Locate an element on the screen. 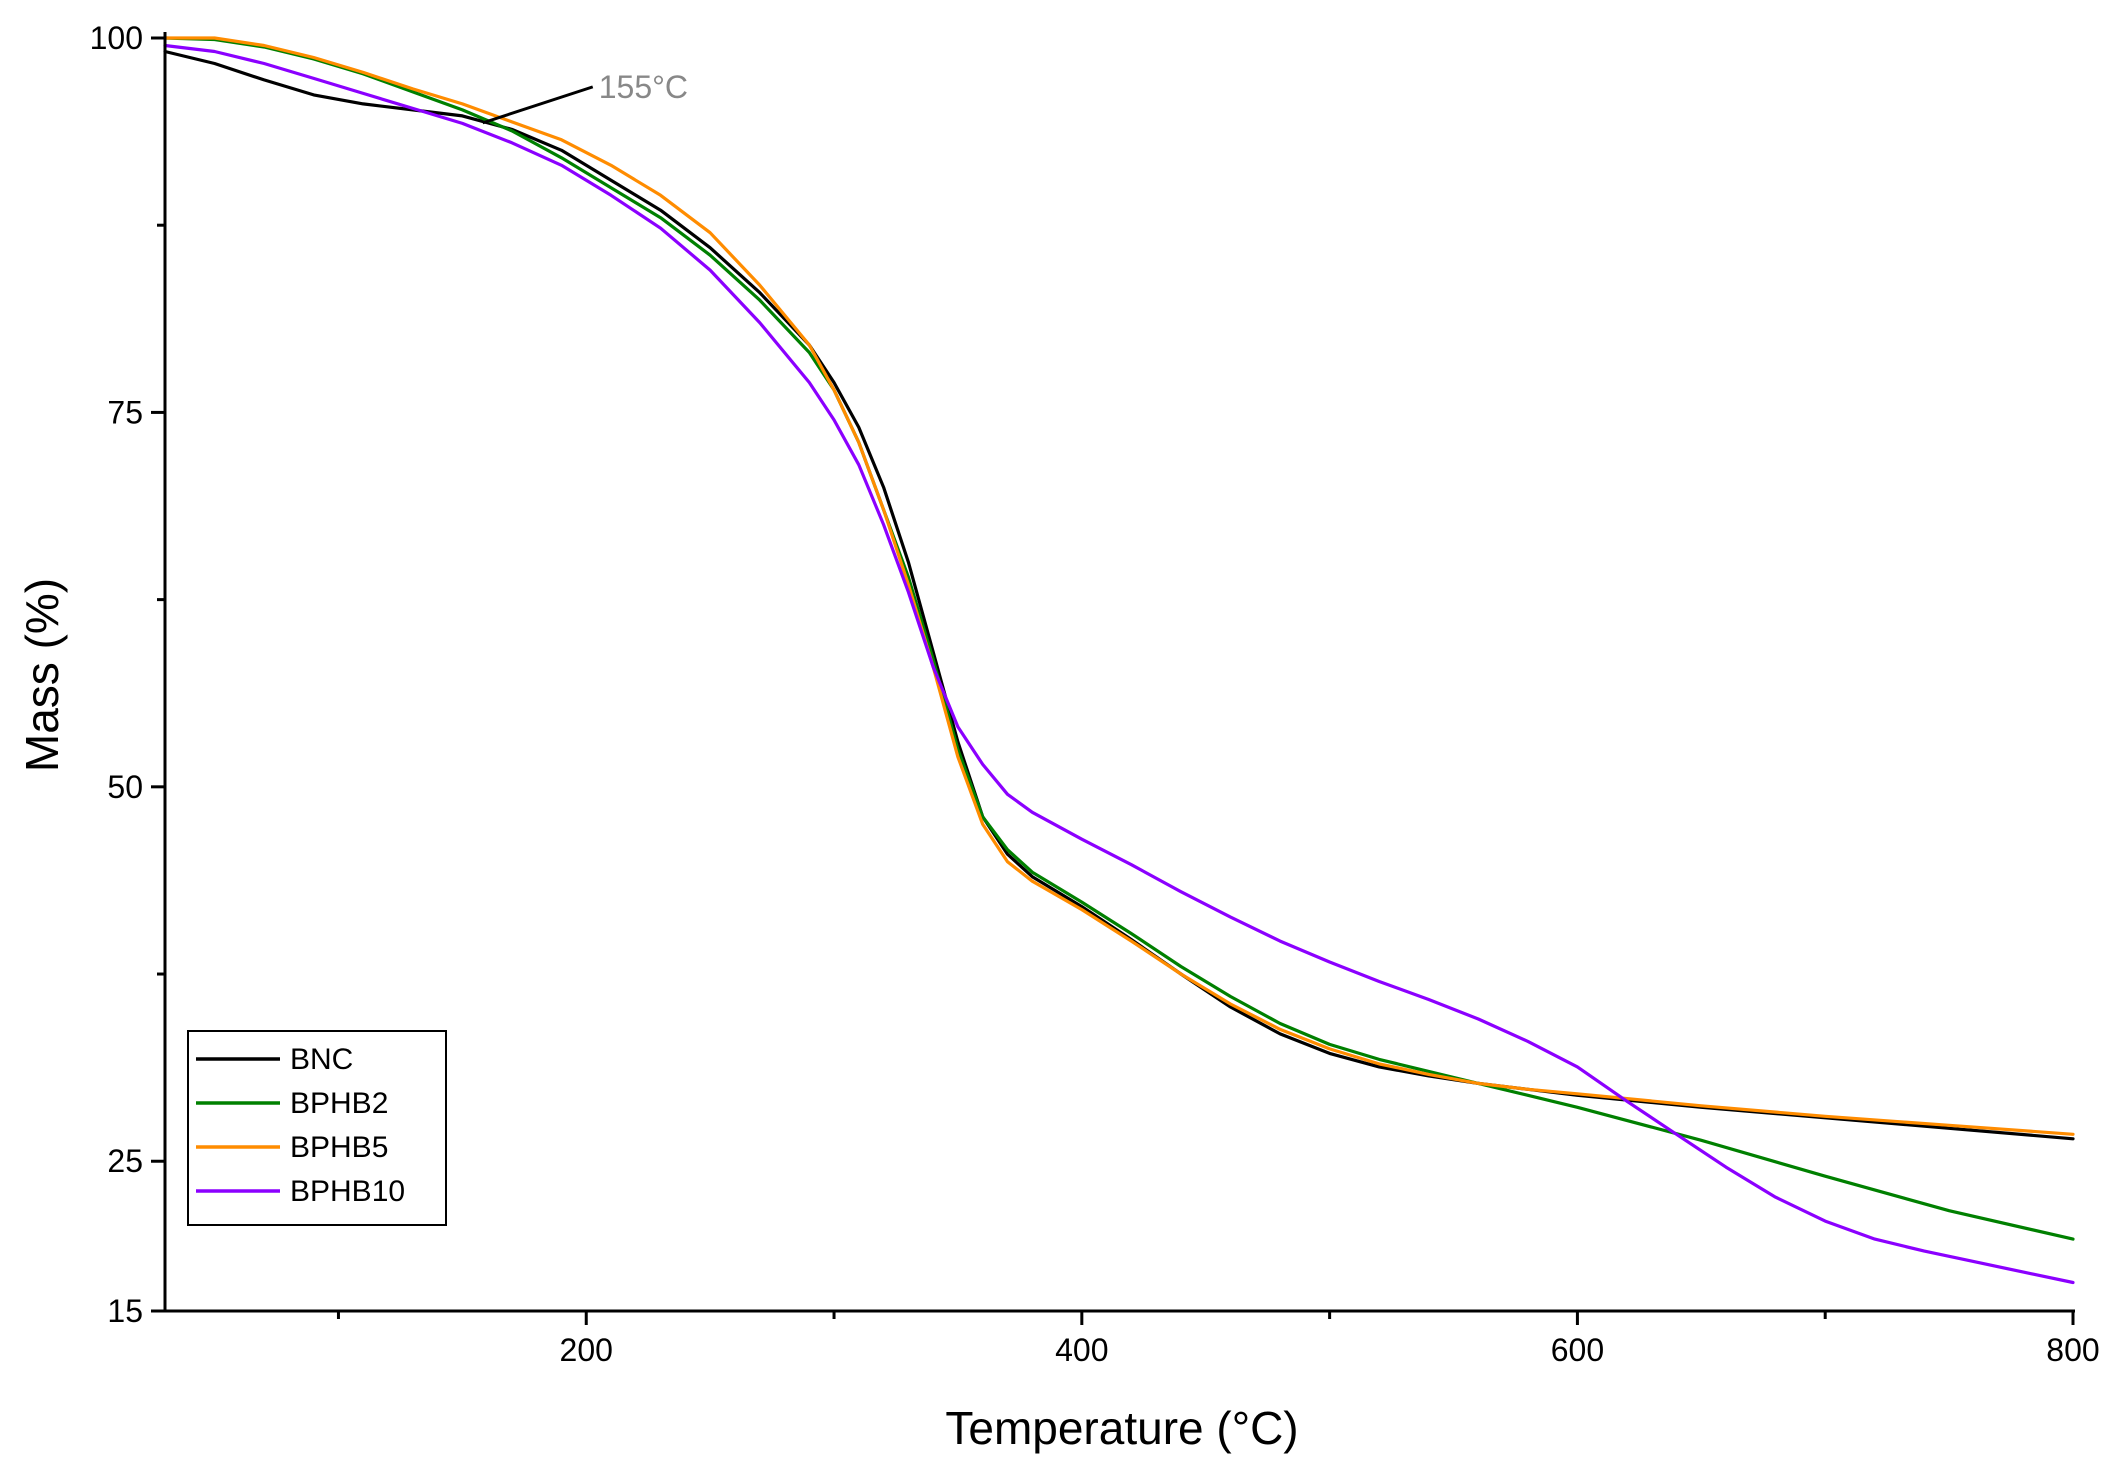  annotation-label: 155°C is located at coordinates (643, 87).